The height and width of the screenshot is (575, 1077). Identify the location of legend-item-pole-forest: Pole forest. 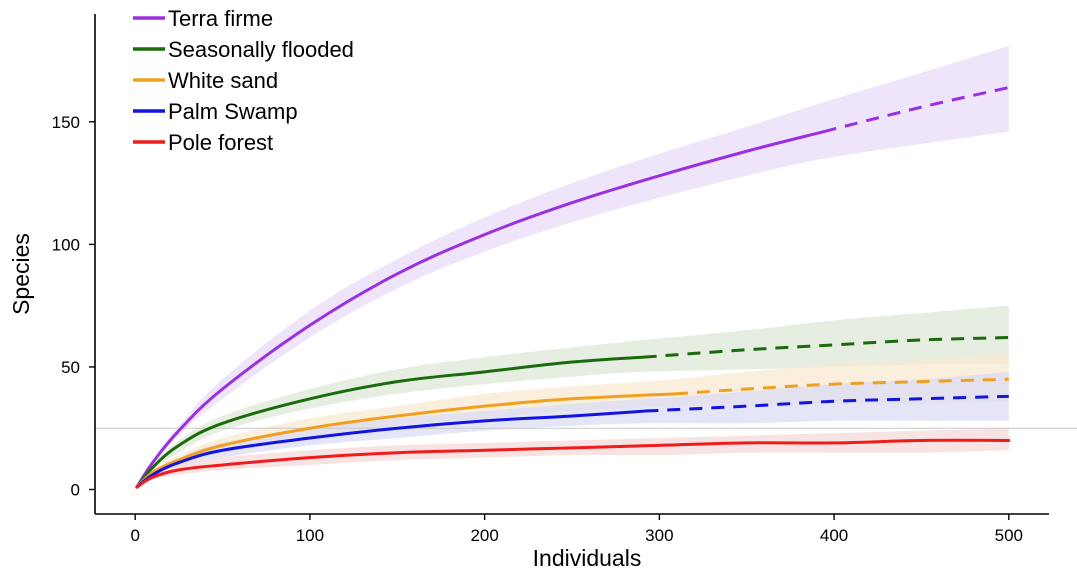
(203, 142).